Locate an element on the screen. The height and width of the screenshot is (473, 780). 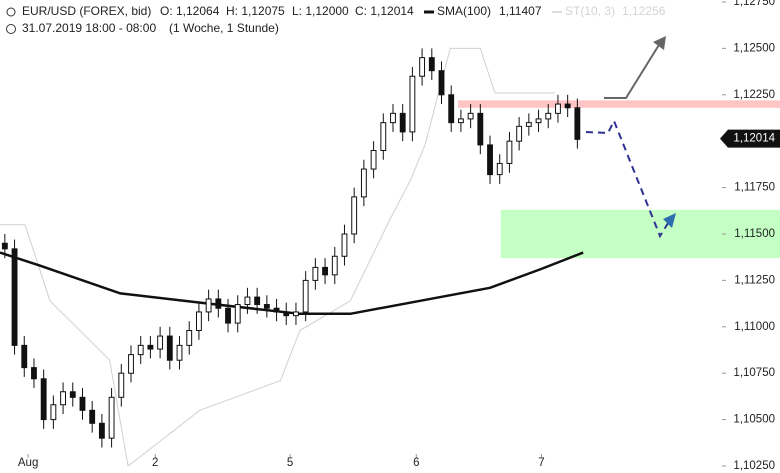
y-tick-label: 1,10250 is located at coordinates (754, 466).